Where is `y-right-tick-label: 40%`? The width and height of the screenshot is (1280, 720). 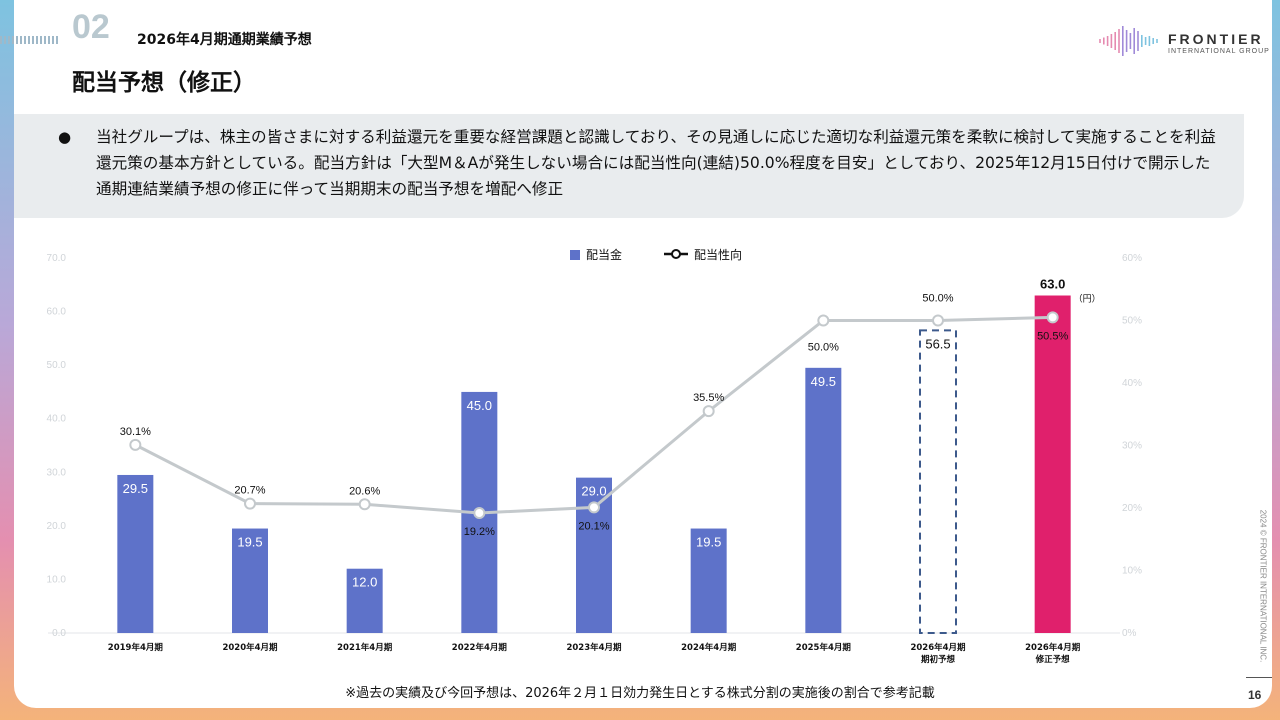 y-right-tick-label: 40% is located at coordinates (1132, 383).